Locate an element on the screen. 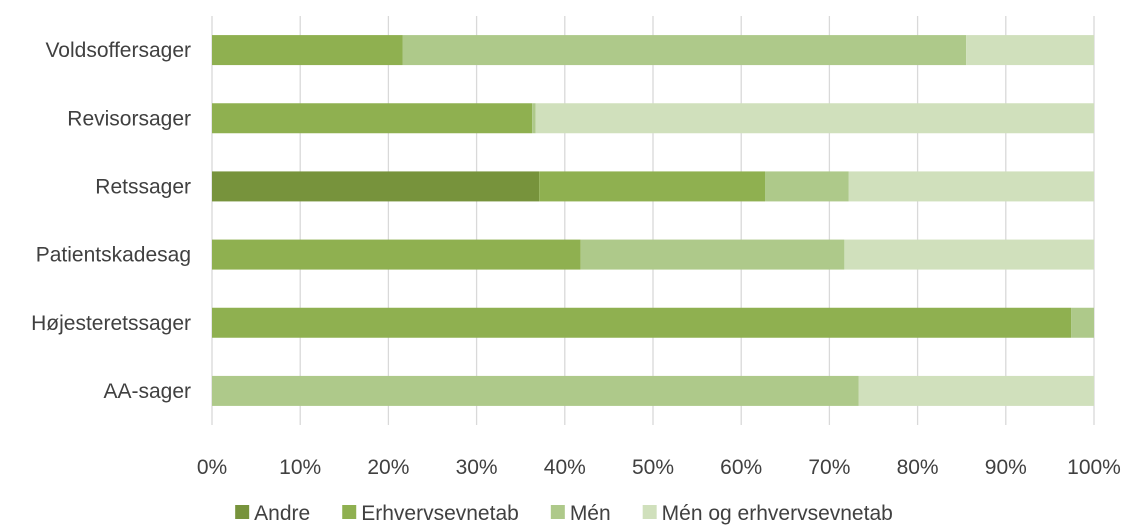  category-label: Voldsoffersager is located at coordinates (118, 50).